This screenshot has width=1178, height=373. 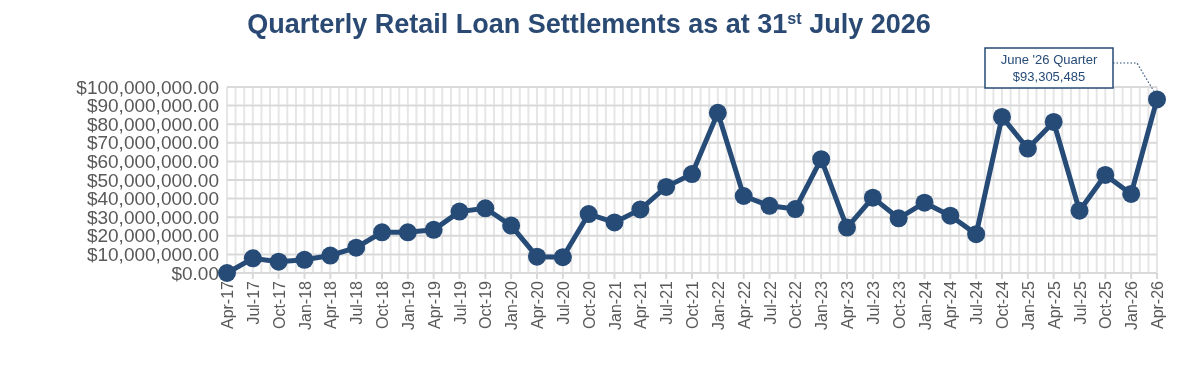 What do you see at coordinates (486, 305) in the screenshot?
I see `x-tick-label: Oct-19` at bounding box center [486, 305].